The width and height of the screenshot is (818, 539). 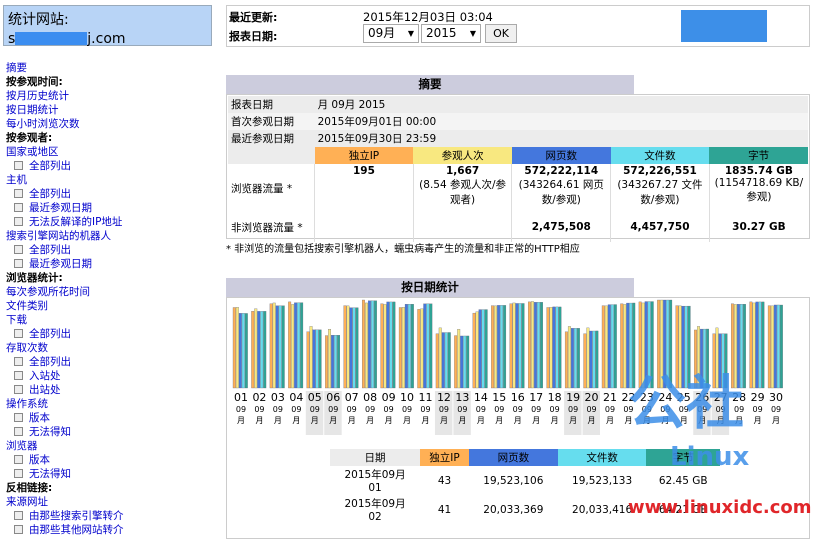 What do you see at coordinates (683, 457) in the screenshot?
I see `daily-column: 字节` at bounding box center [683, 457].